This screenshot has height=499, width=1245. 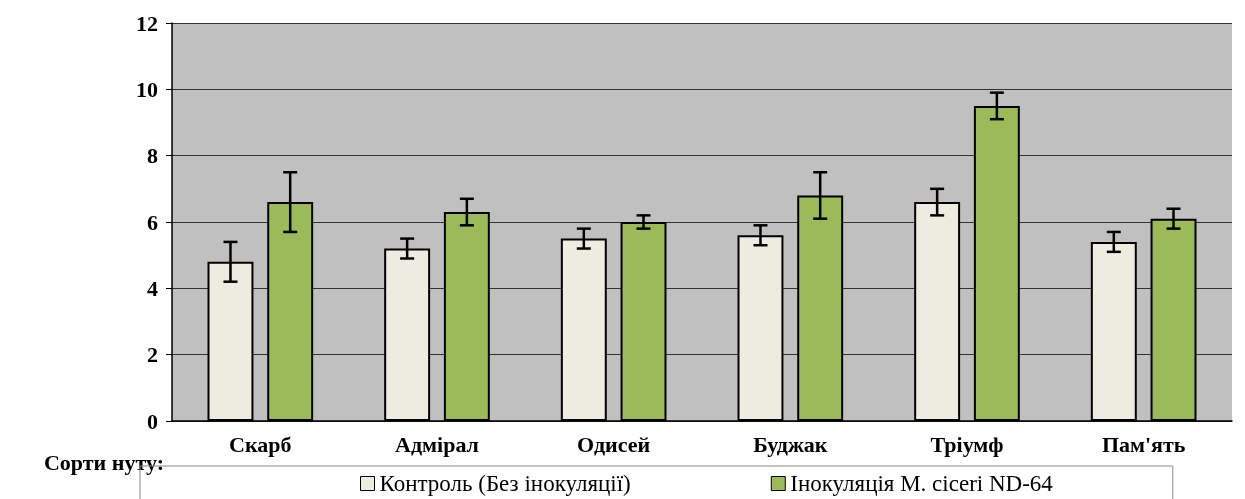 What do you see at coordinates (152, 222) in the screenshot?
I see `y-tick-label: 6` at bounding box center [152, 222].